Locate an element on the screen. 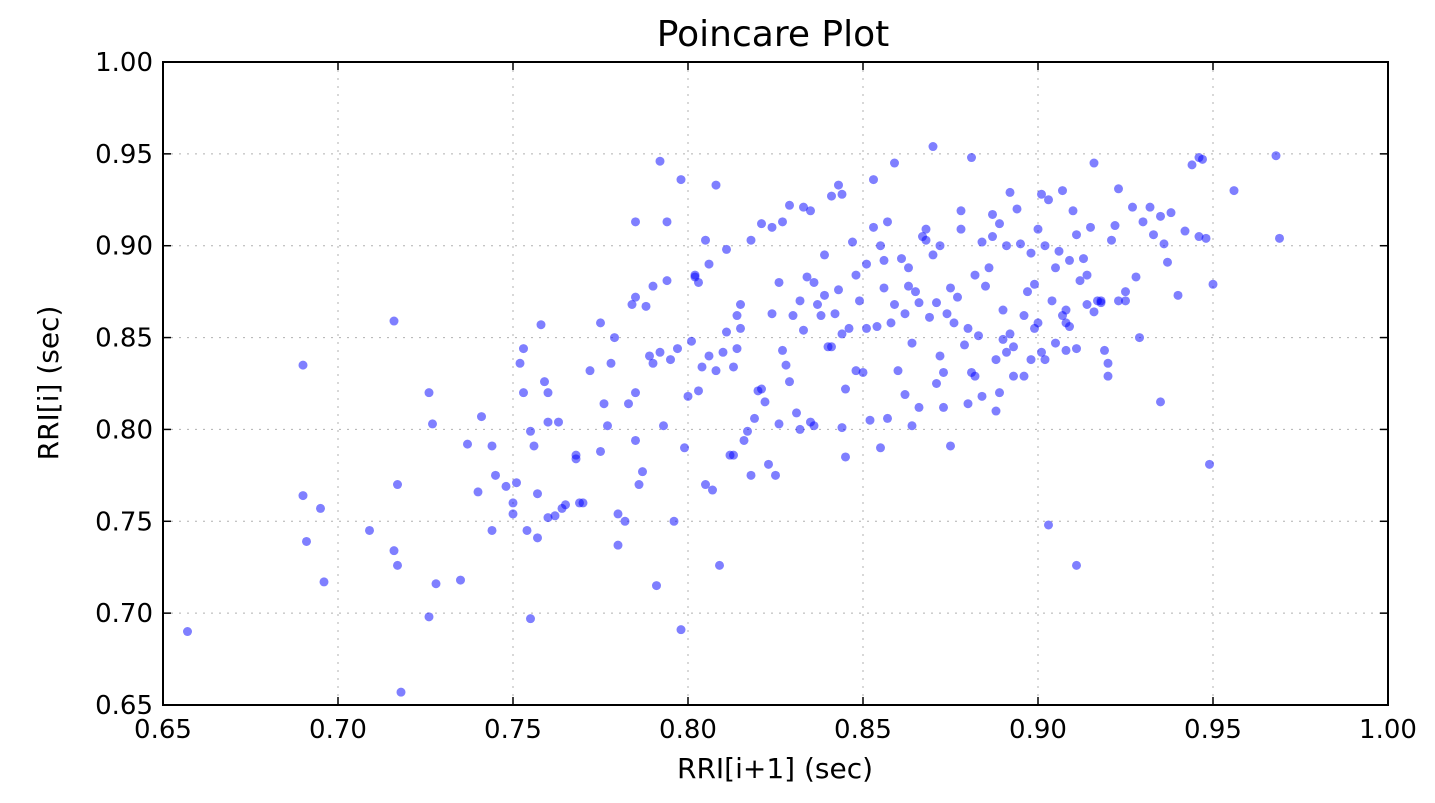  y-axis-label: RRI[i] (sec) is located at coordinates (48, 383).